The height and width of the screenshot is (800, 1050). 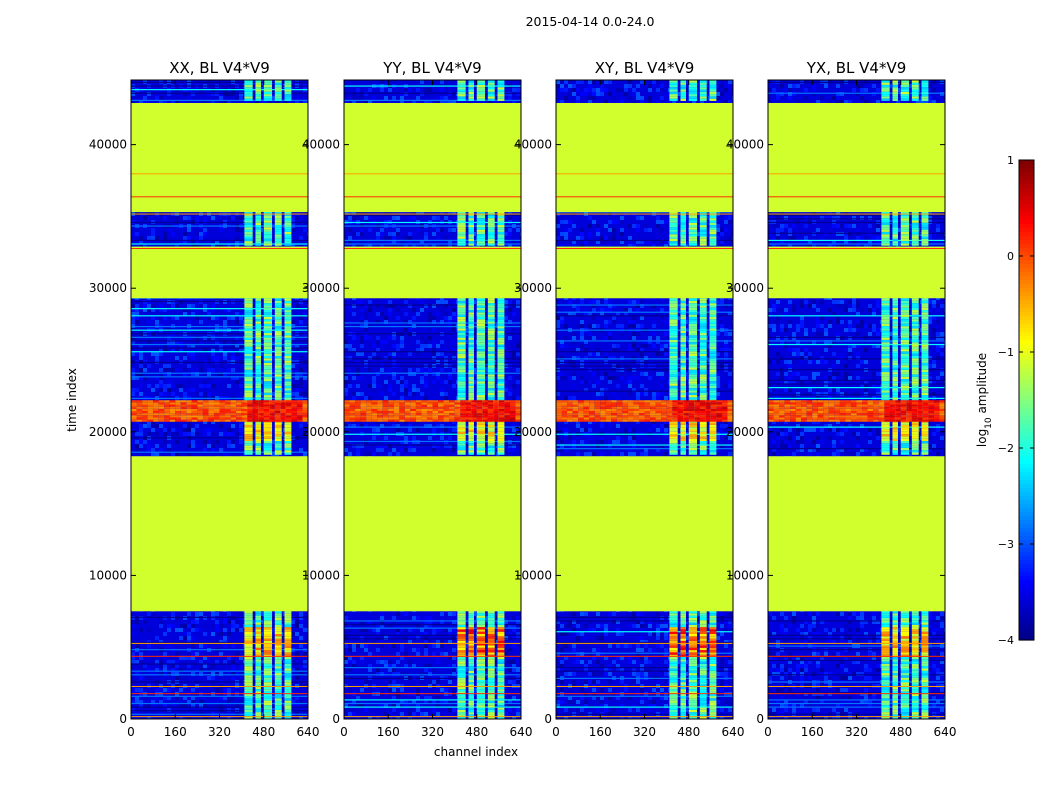 What do you see at coordinates (590, 21) in the screenshot?
I see `figure-suptitle: 2015-04-14 0.0-24.0` at bounding box center [590, 21].